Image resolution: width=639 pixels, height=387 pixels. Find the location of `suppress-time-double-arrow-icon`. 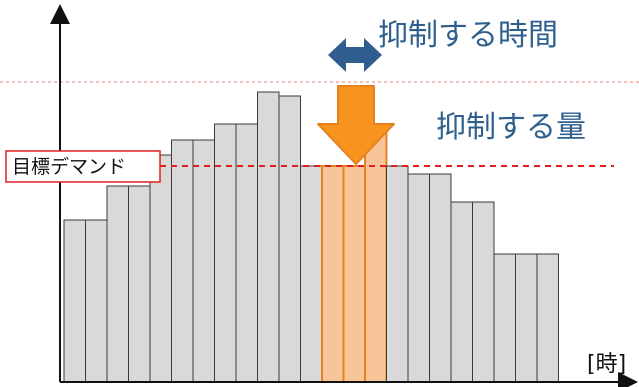

suppress-time-double-arrow-icon is located at coordinates (355, 55).